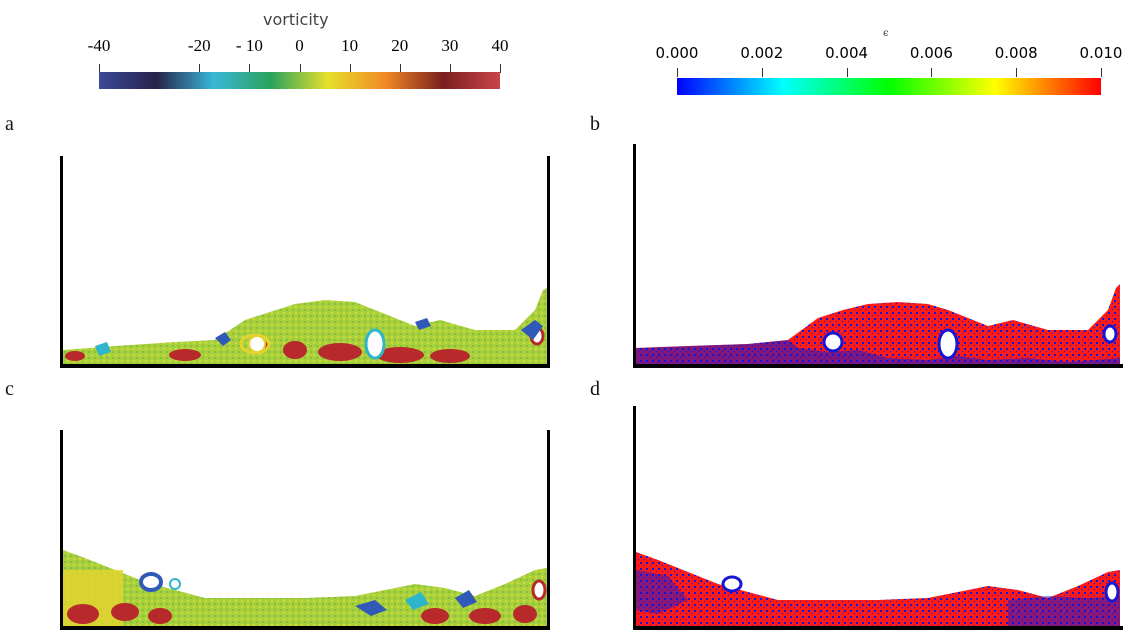 Image resolution: width=1129 pixels, height=630 pixels. What do you see at coordinates (99, 45) in the screenshot?
I see `vorticity-tick-label: -40` at bounding box center [99, 45].